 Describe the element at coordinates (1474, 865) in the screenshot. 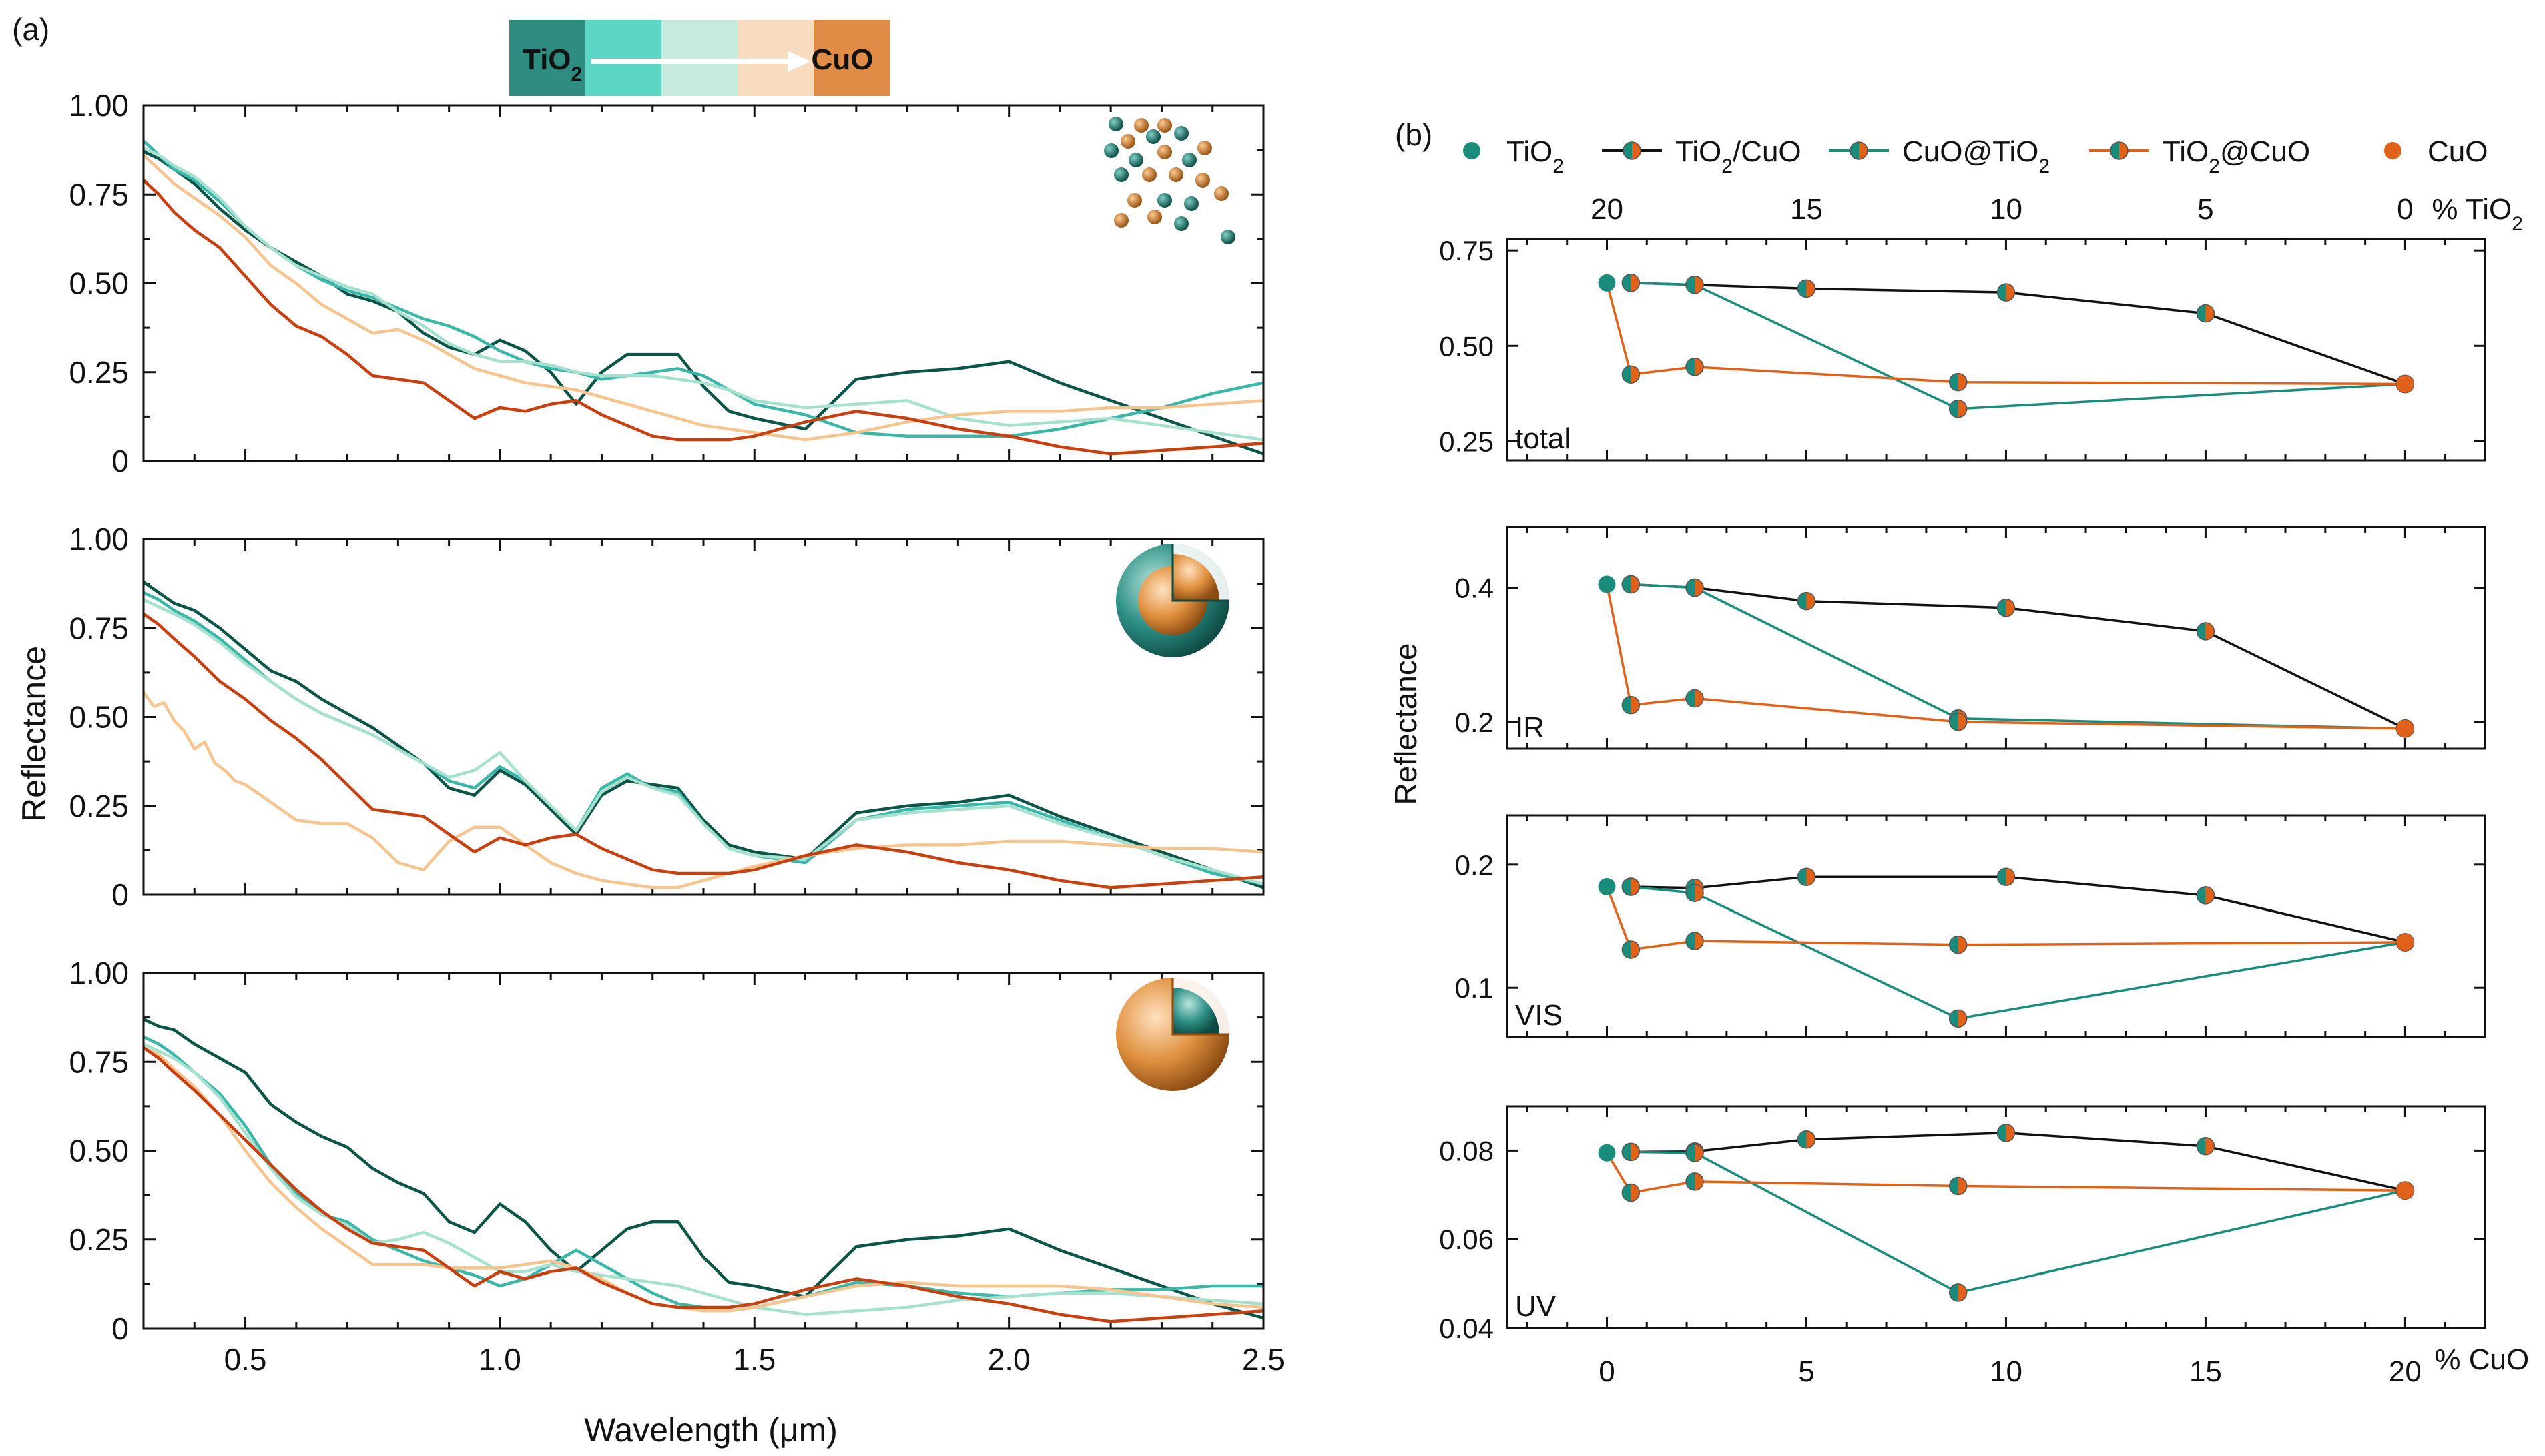

I see `y-tick-label: 0.2` at that location.